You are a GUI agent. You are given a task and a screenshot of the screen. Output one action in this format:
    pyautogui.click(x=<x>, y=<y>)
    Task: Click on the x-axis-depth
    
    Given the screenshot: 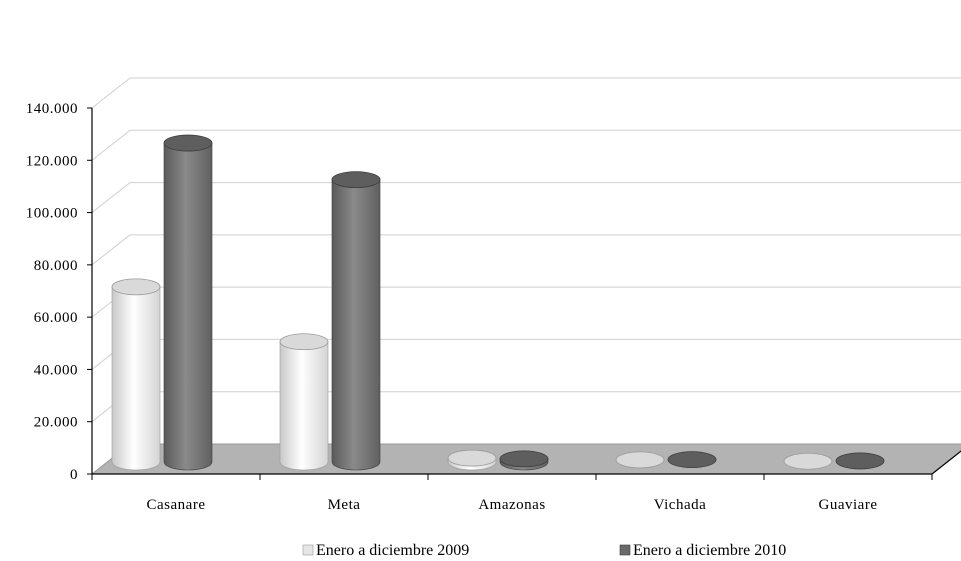 What is the action you would take?
    pyautogui.click(x=946, y=462)
    